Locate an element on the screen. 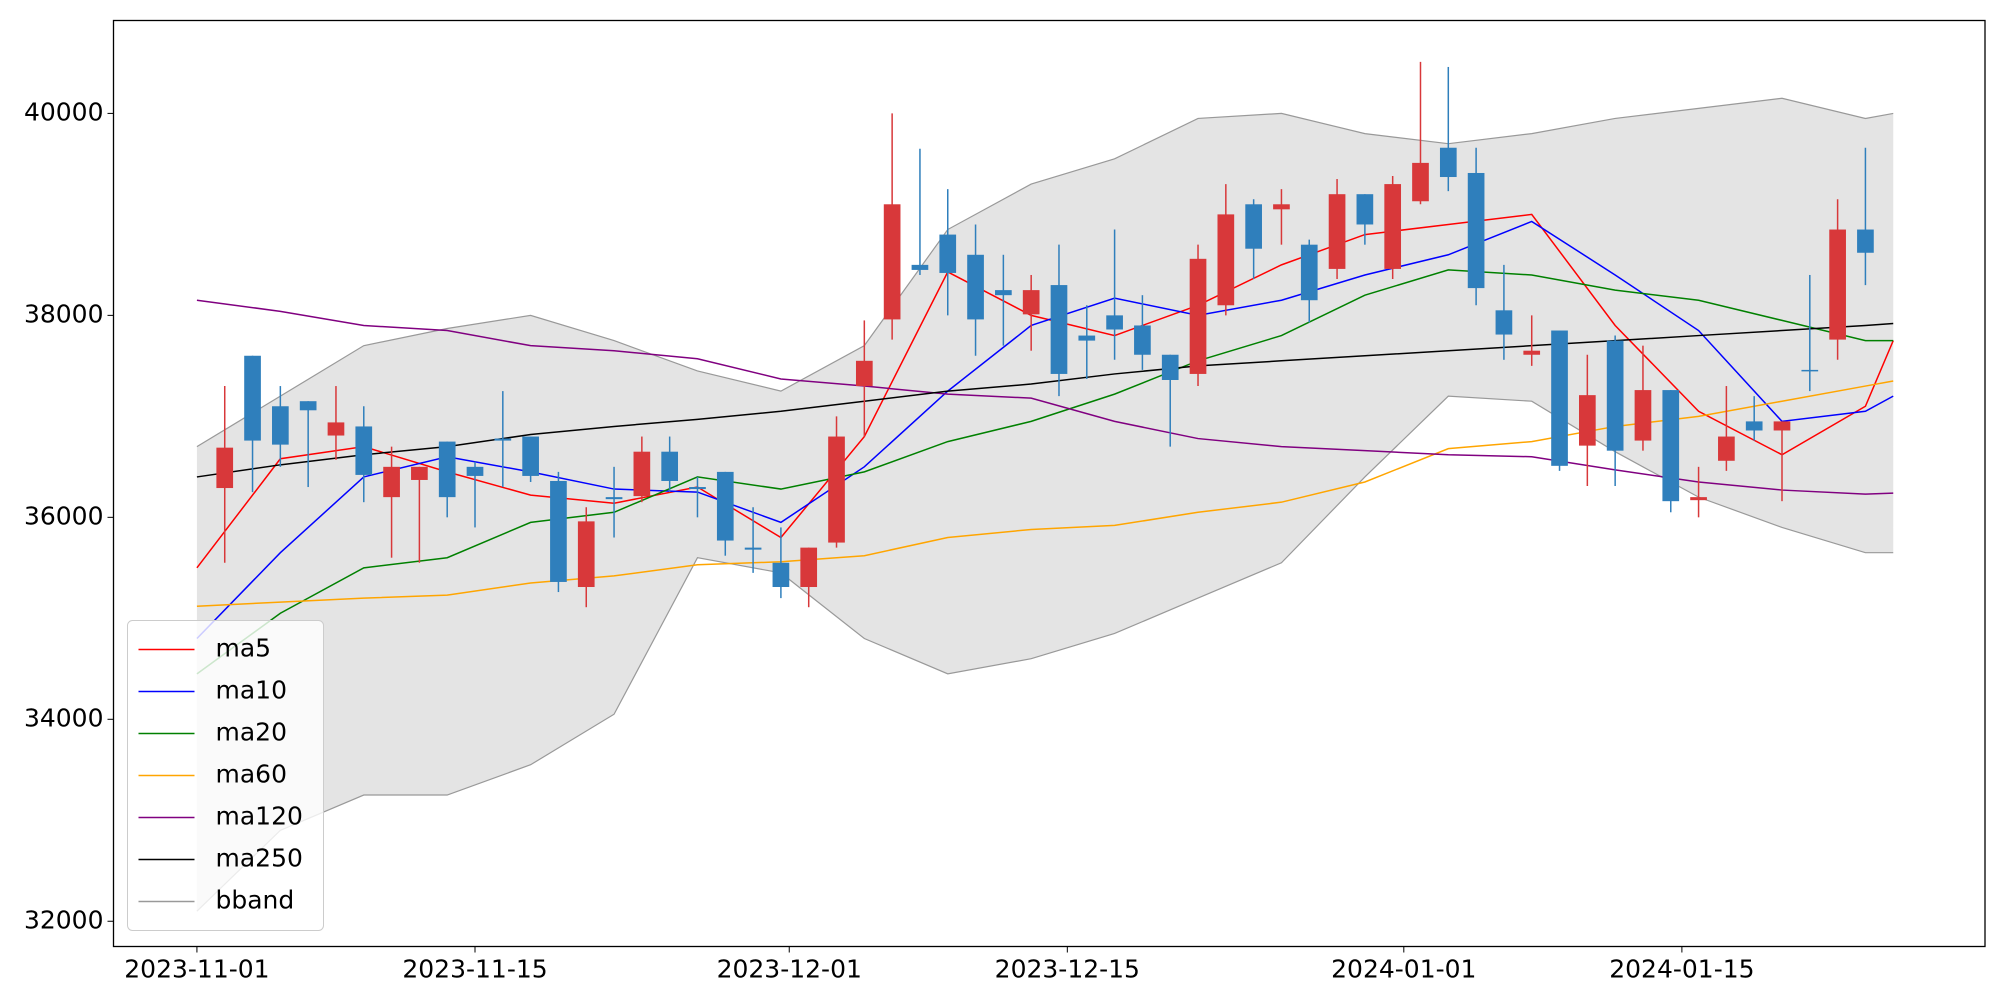  legend-label: ma10 is located at coordinates (251, 690).